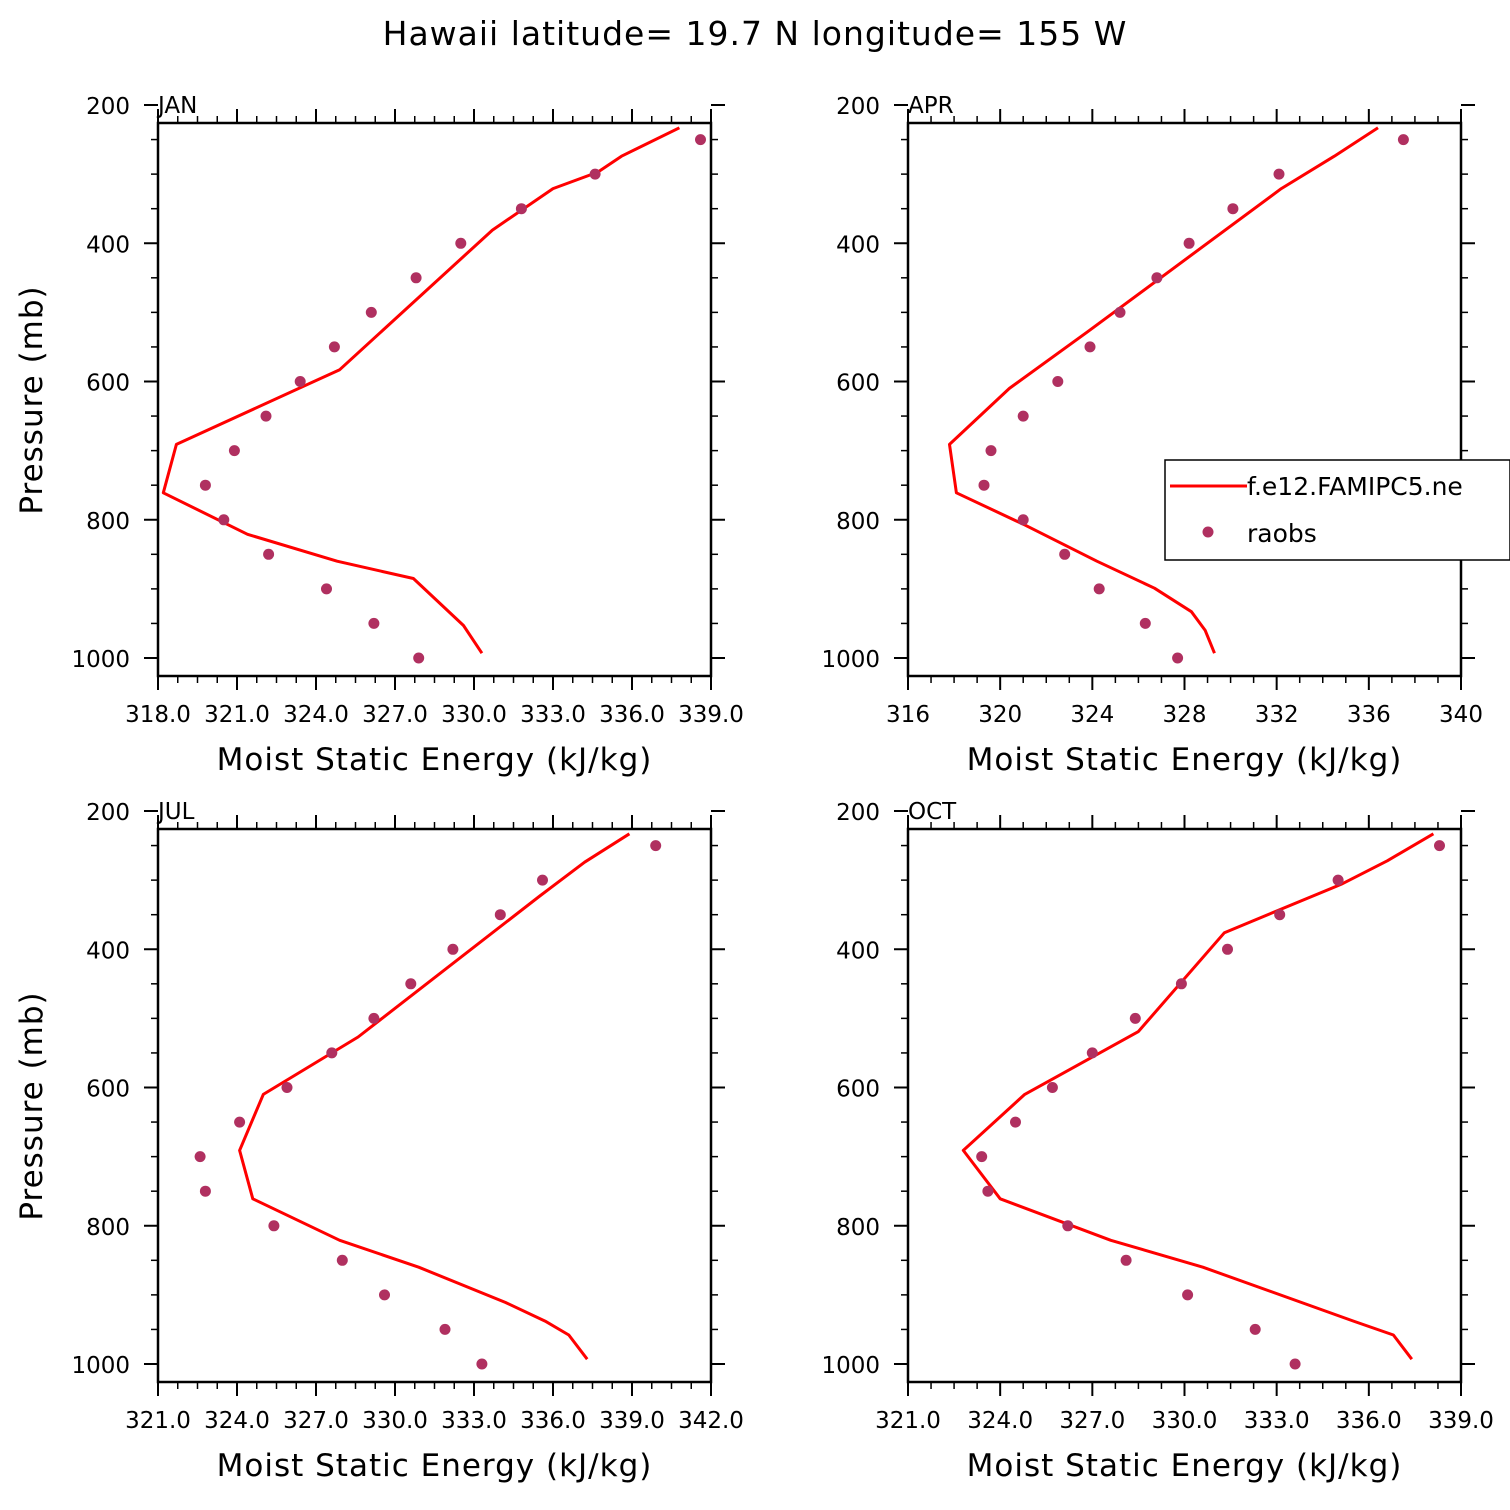 Image resolution: width=1510 pixels, height=1510 pixels. What do you see at coordinates (1355, 486) in the screenshot?
I see `legend-model-label: f.e12.FAMIPC5.ne` at bounding box center [1355, 486].